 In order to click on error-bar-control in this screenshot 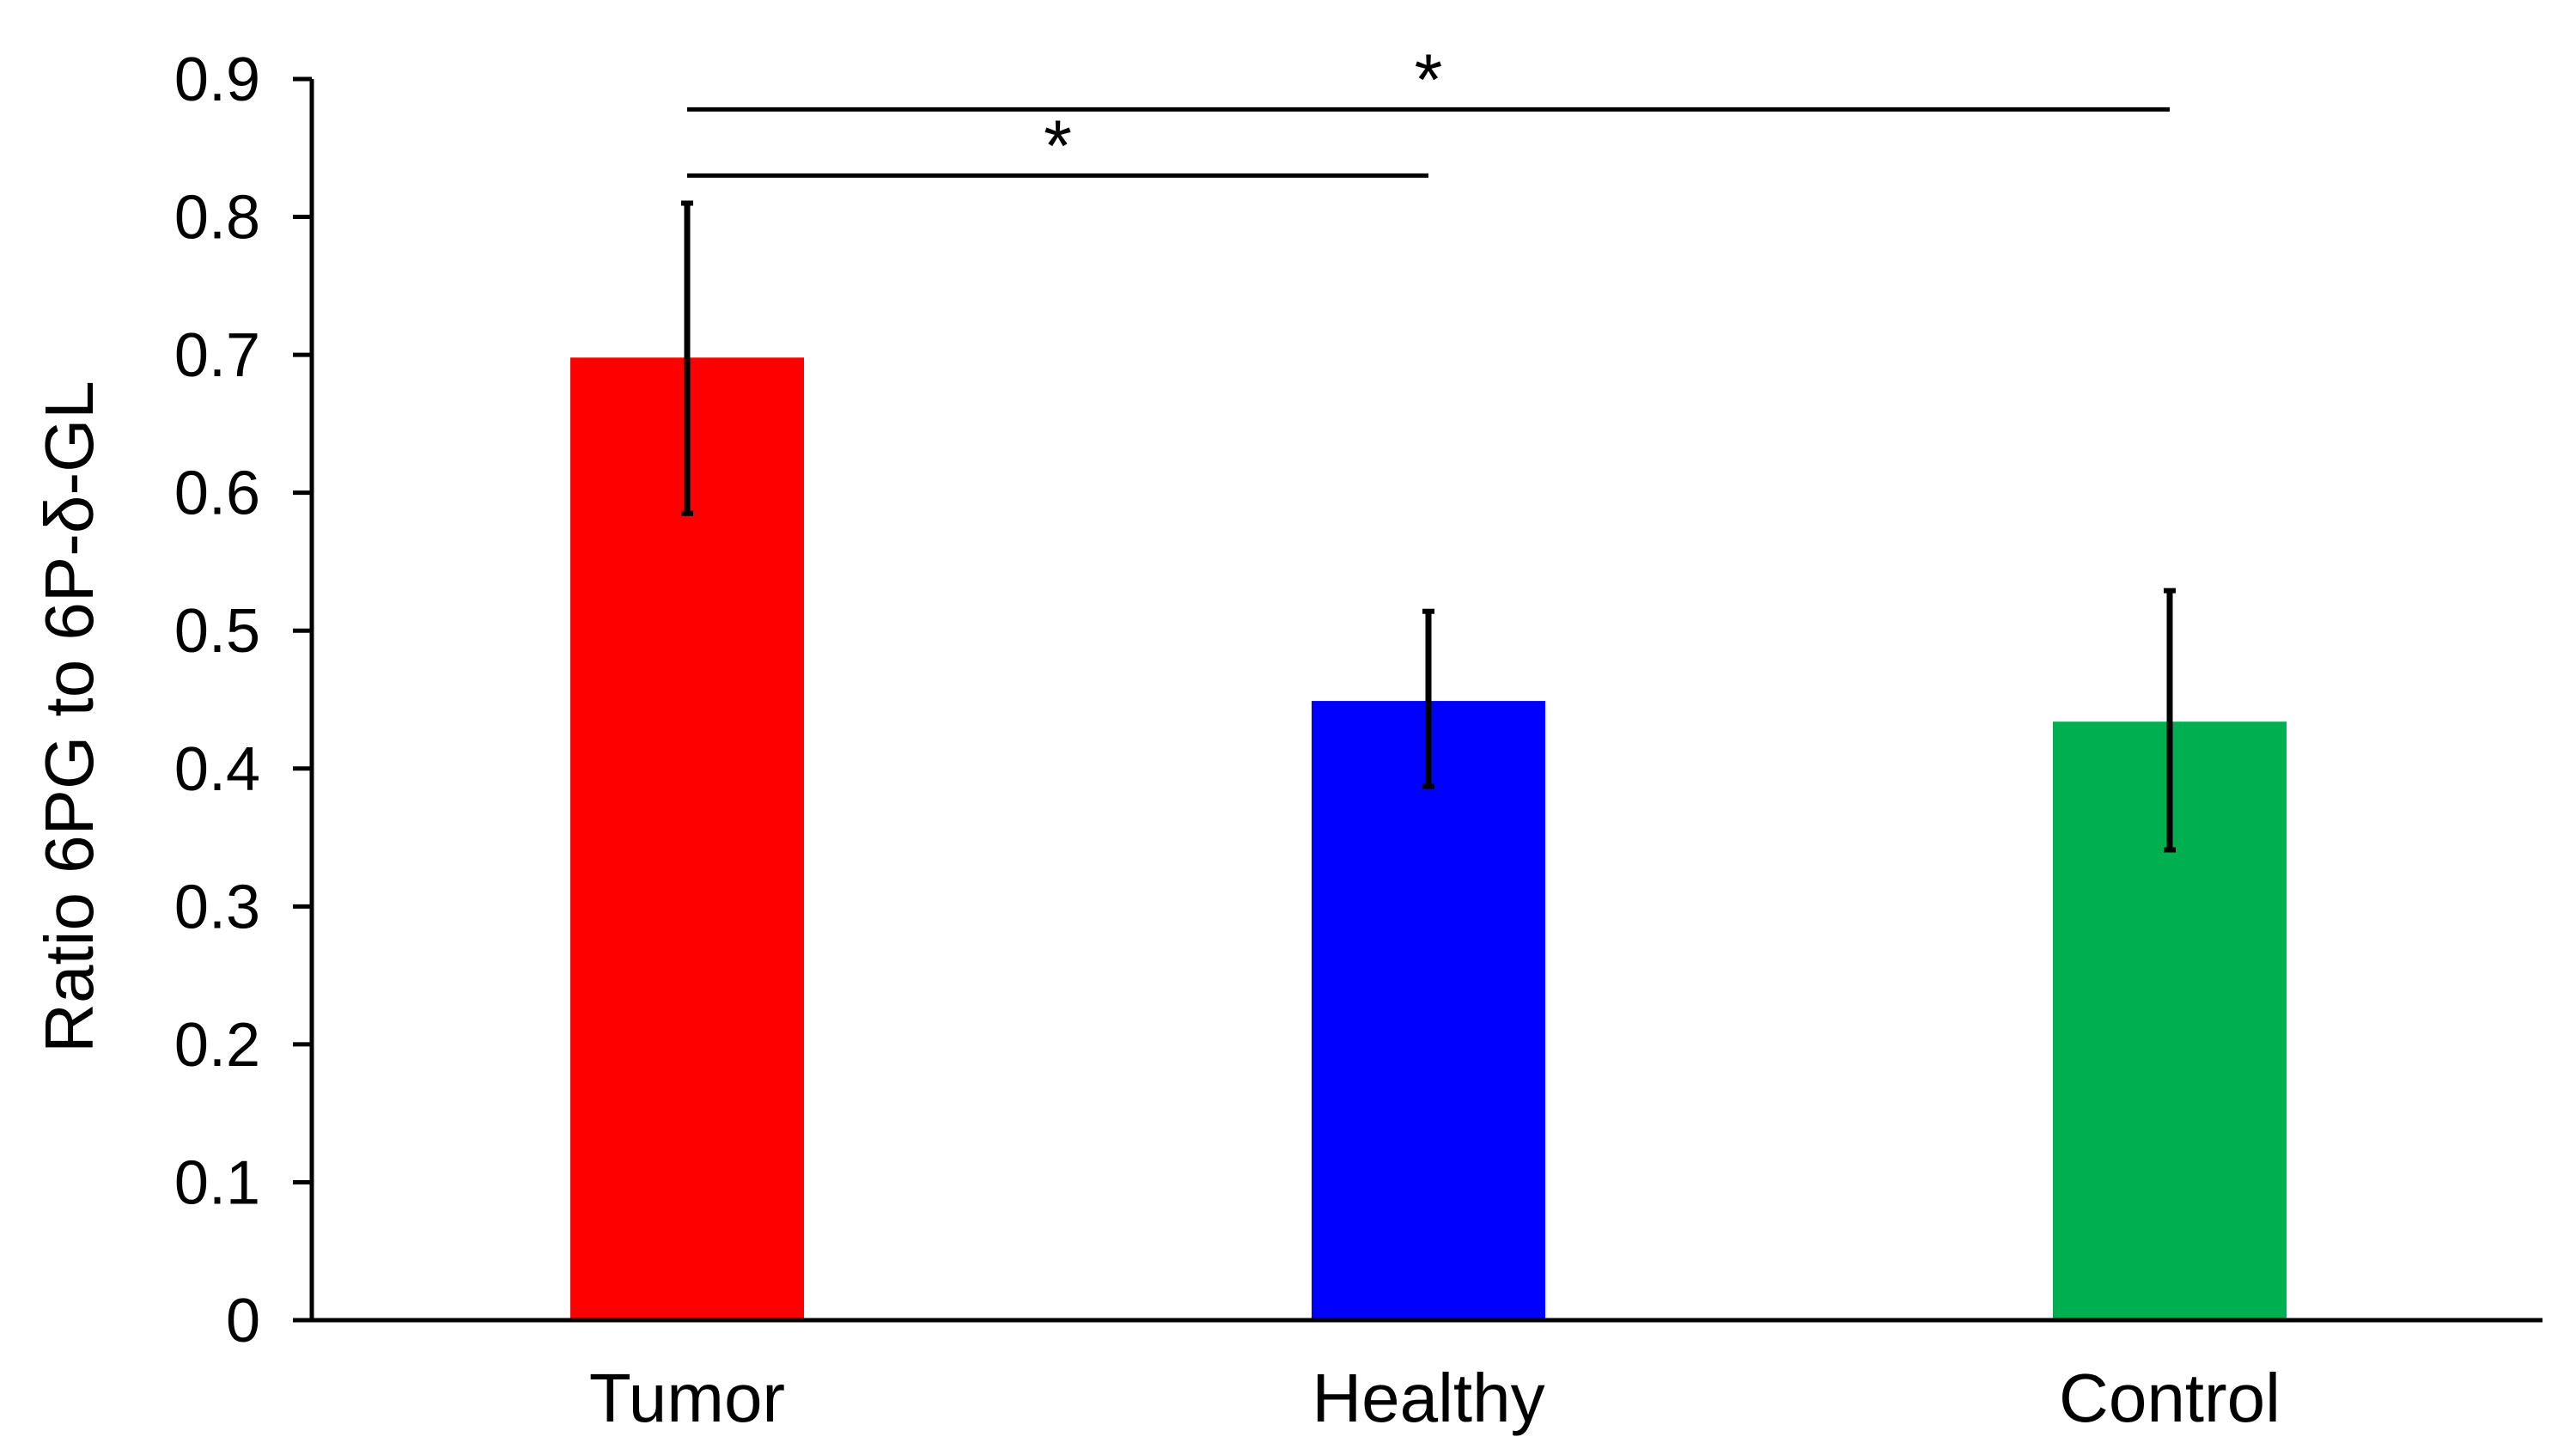, I will do `click(2170, 720)`.